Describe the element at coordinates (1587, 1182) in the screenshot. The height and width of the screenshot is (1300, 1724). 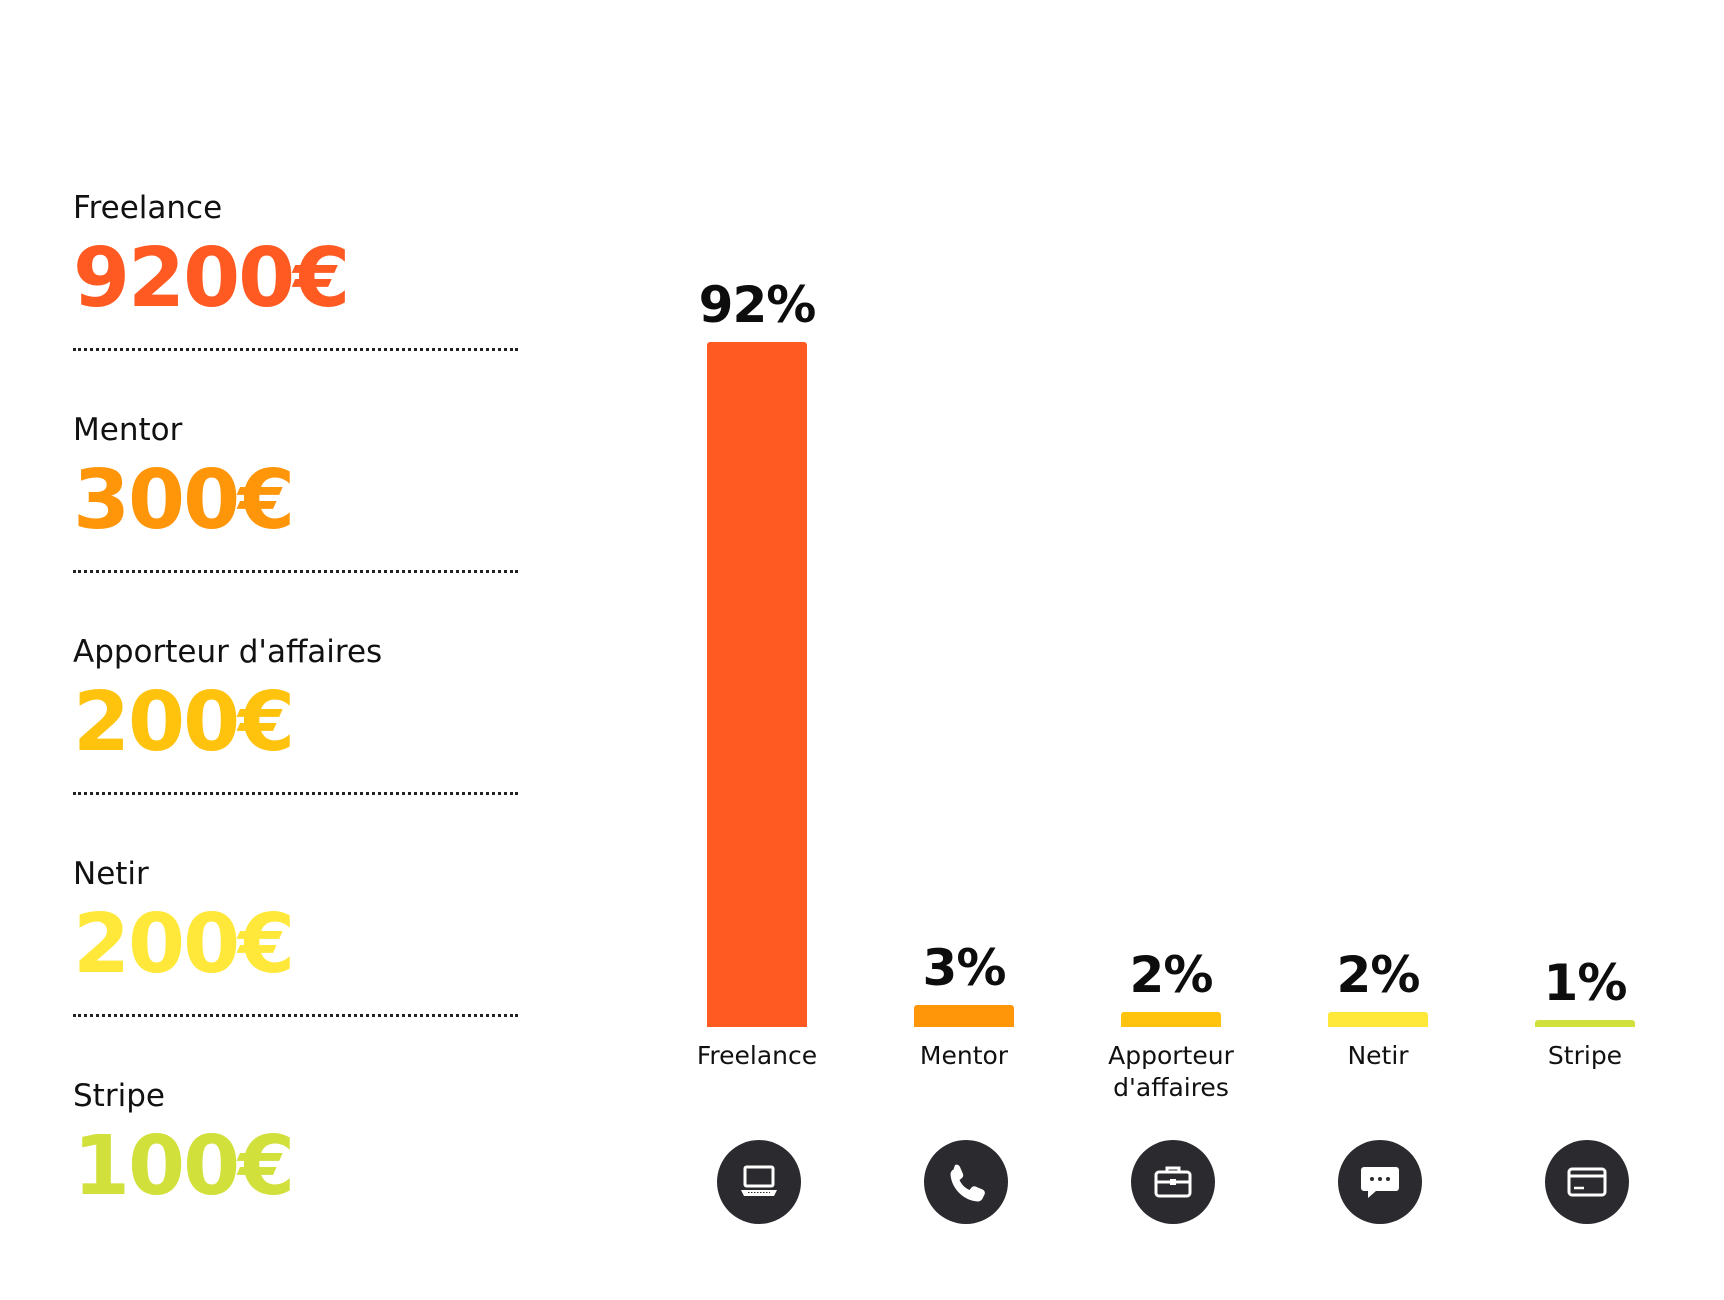
I see `credit-card-icon` at that location.